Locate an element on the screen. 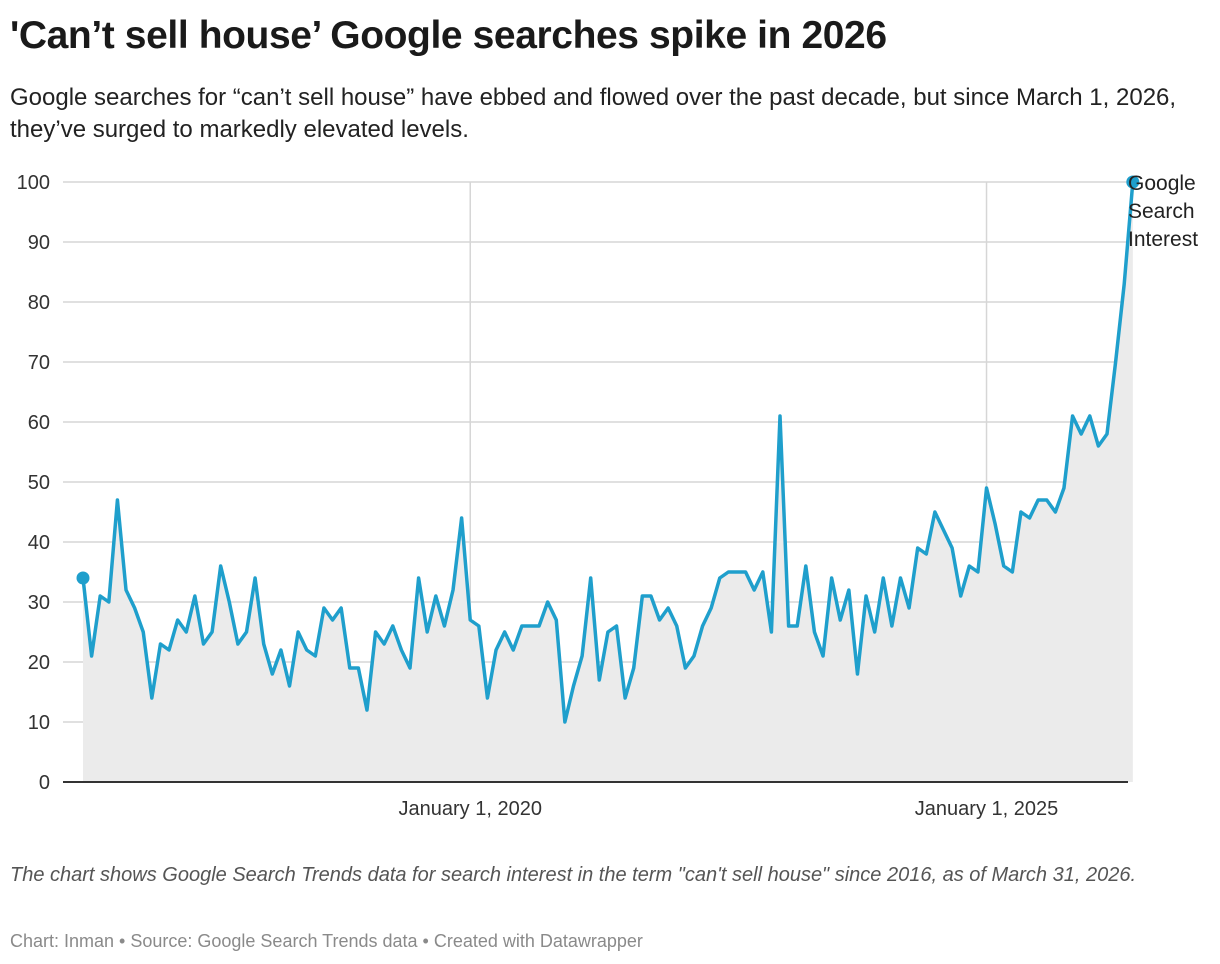 The image size is (1220, 964). series-label-line: Google is located at coordinates (1162, 183).